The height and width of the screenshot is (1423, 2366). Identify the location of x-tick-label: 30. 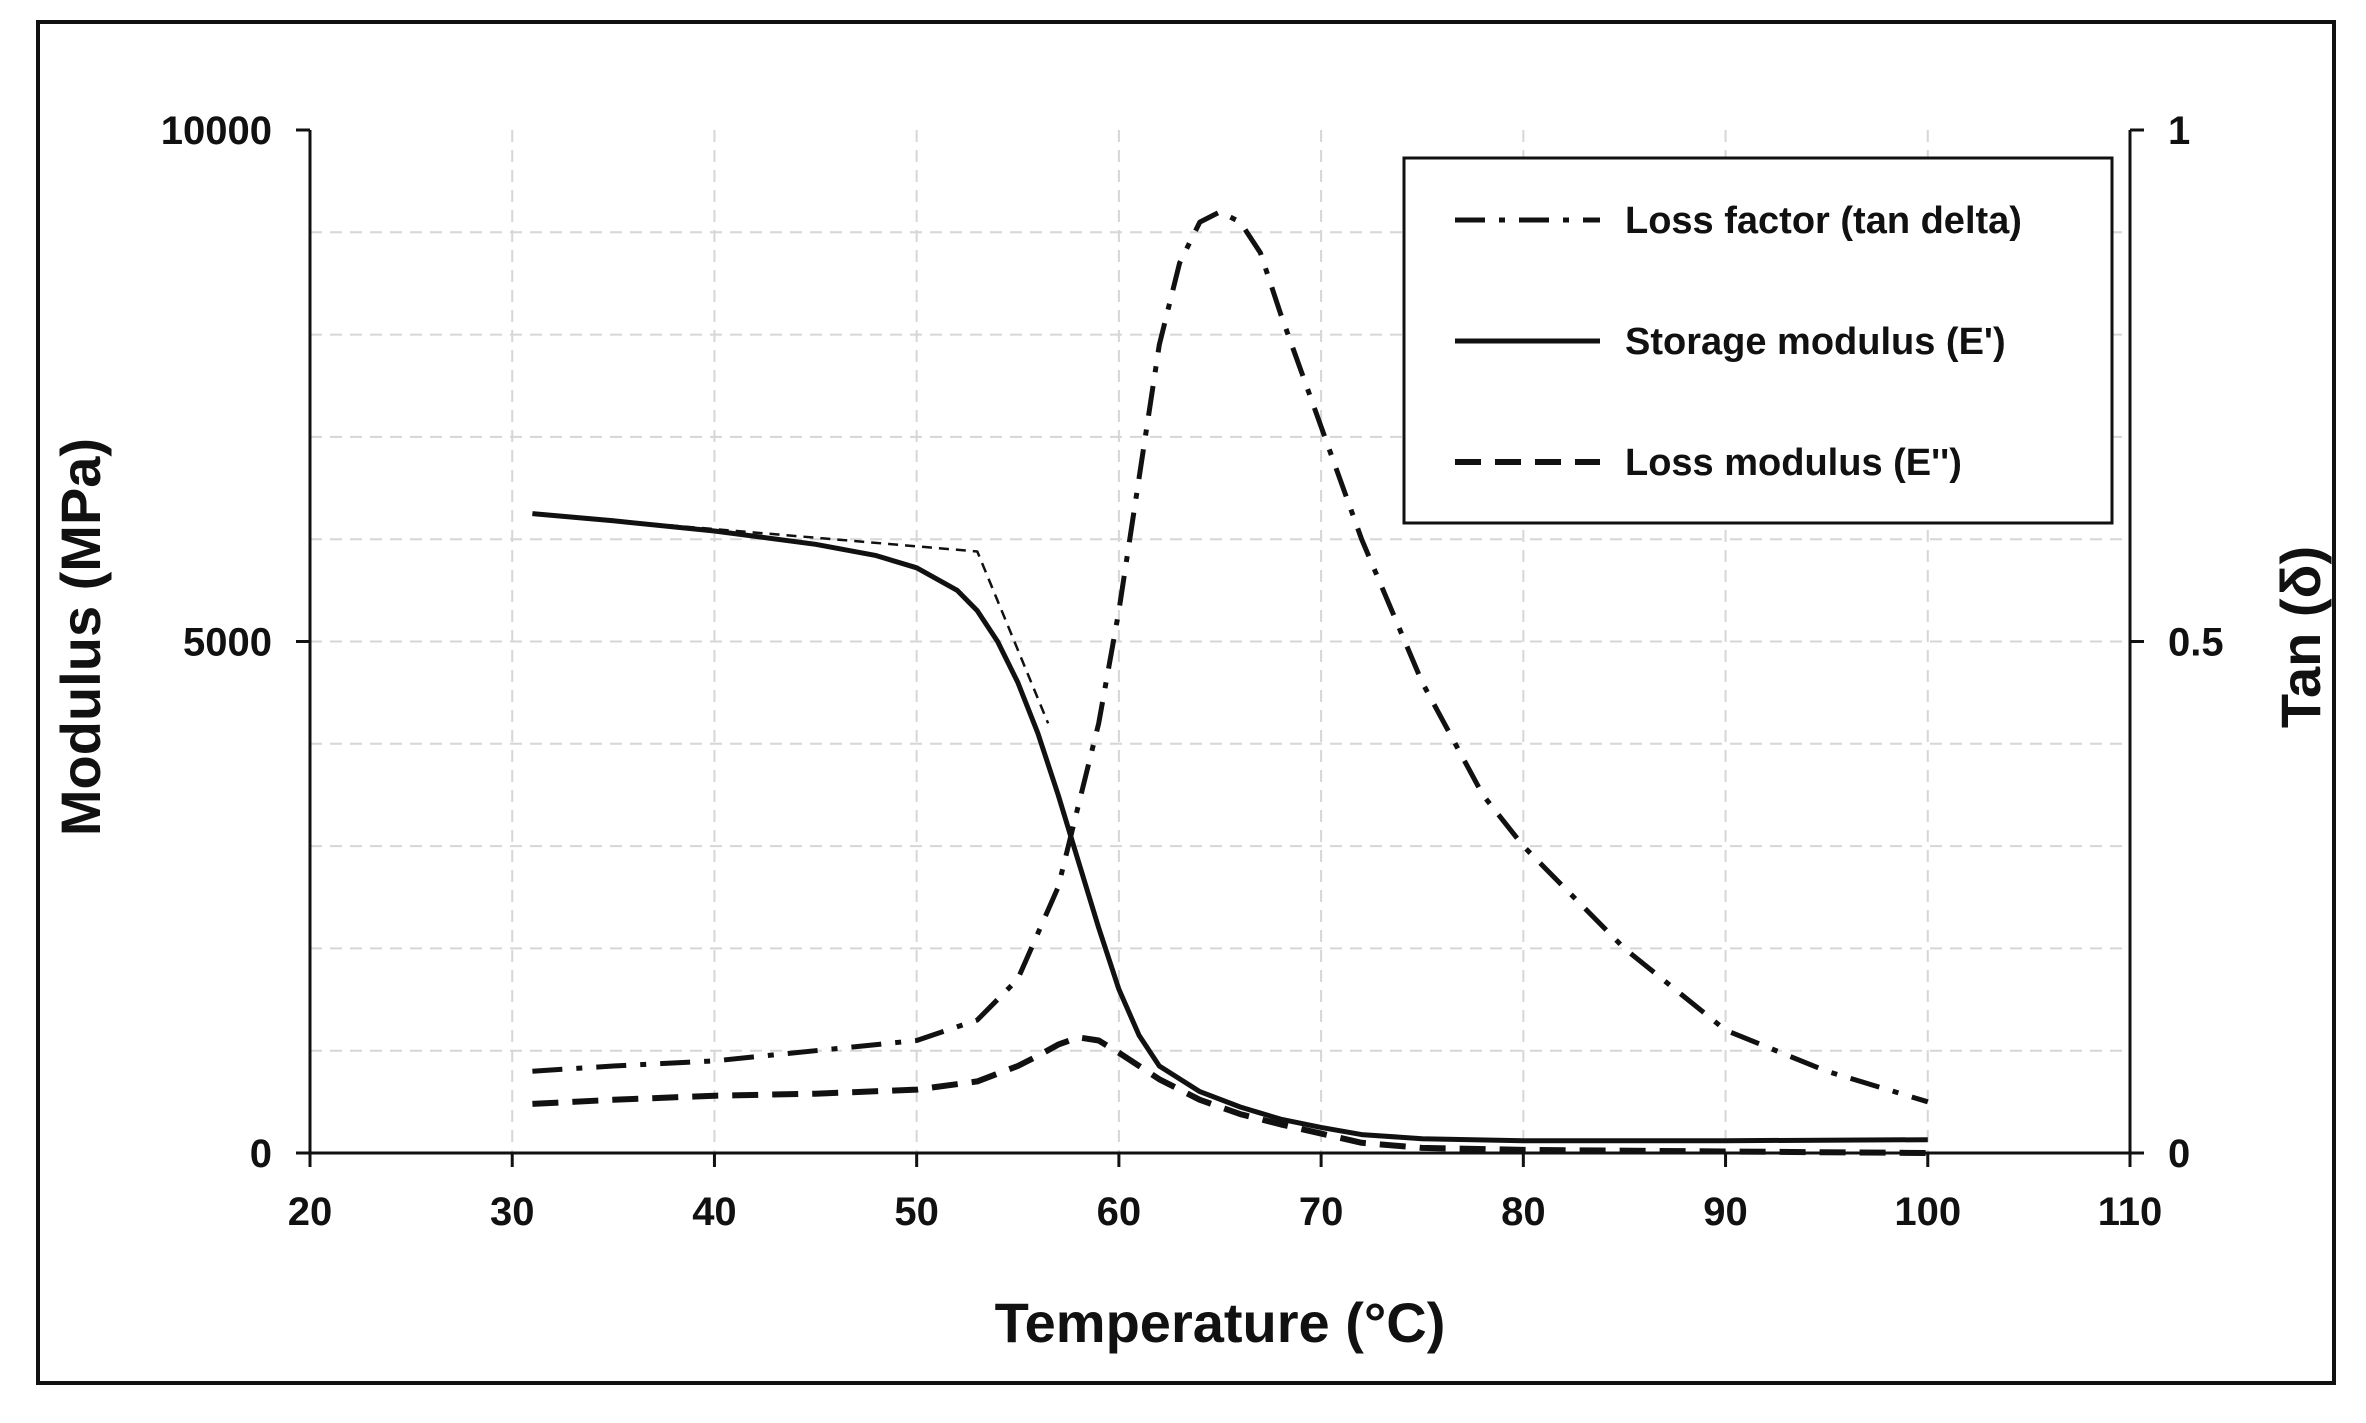
(512, 1212).